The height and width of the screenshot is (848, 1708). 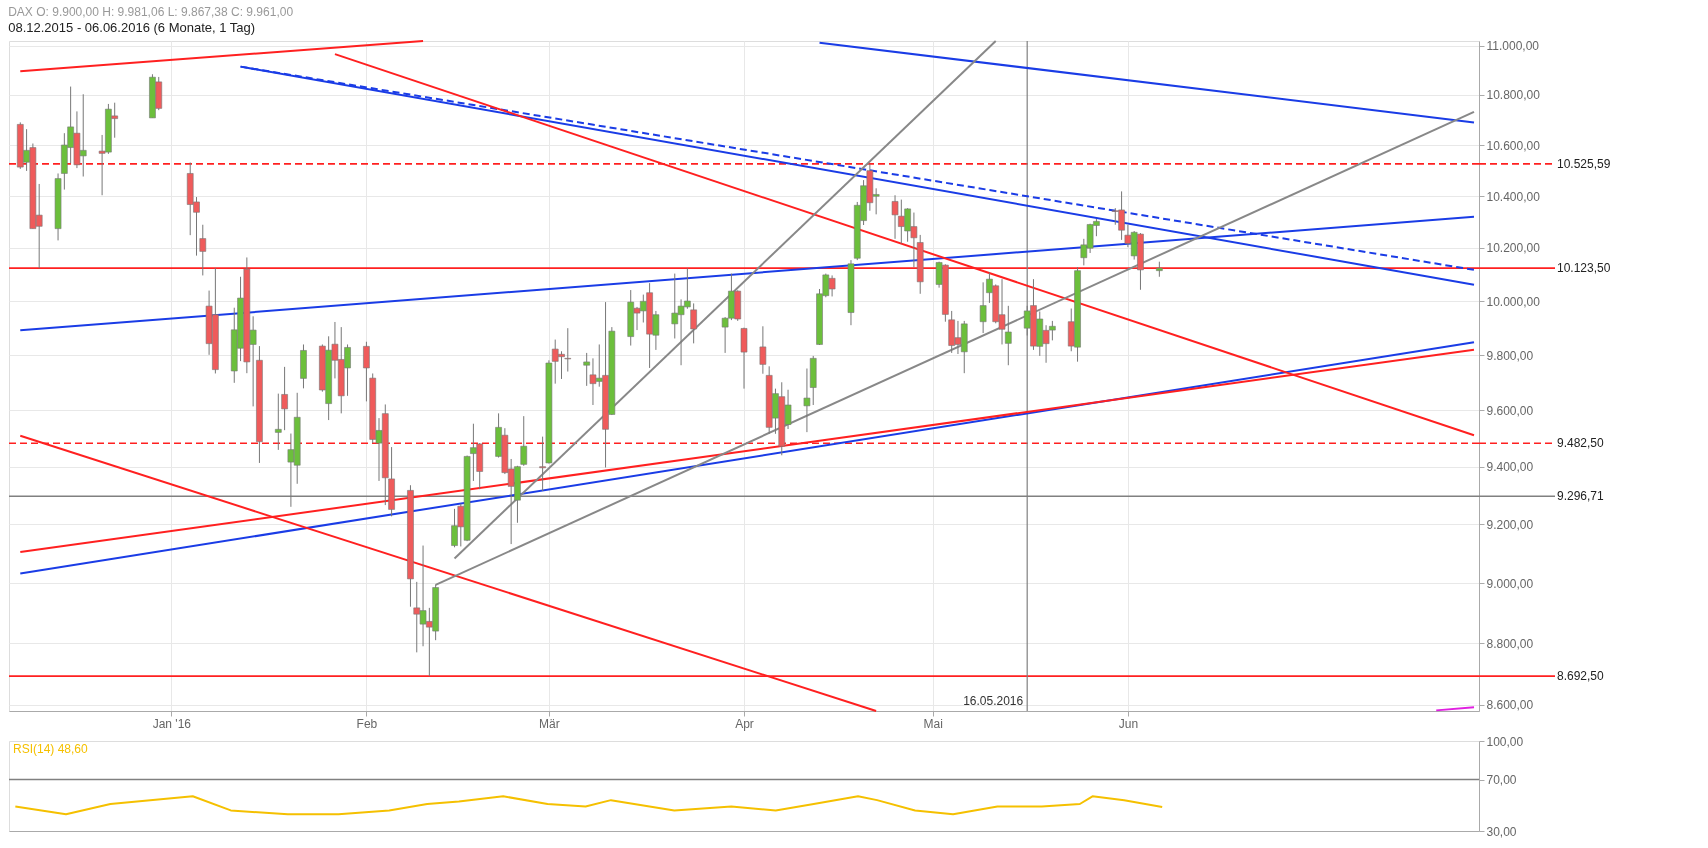 What do you see at coordinates (589, 805) in the screenshot?
I see `line-series` at bounding box center [589, 805].